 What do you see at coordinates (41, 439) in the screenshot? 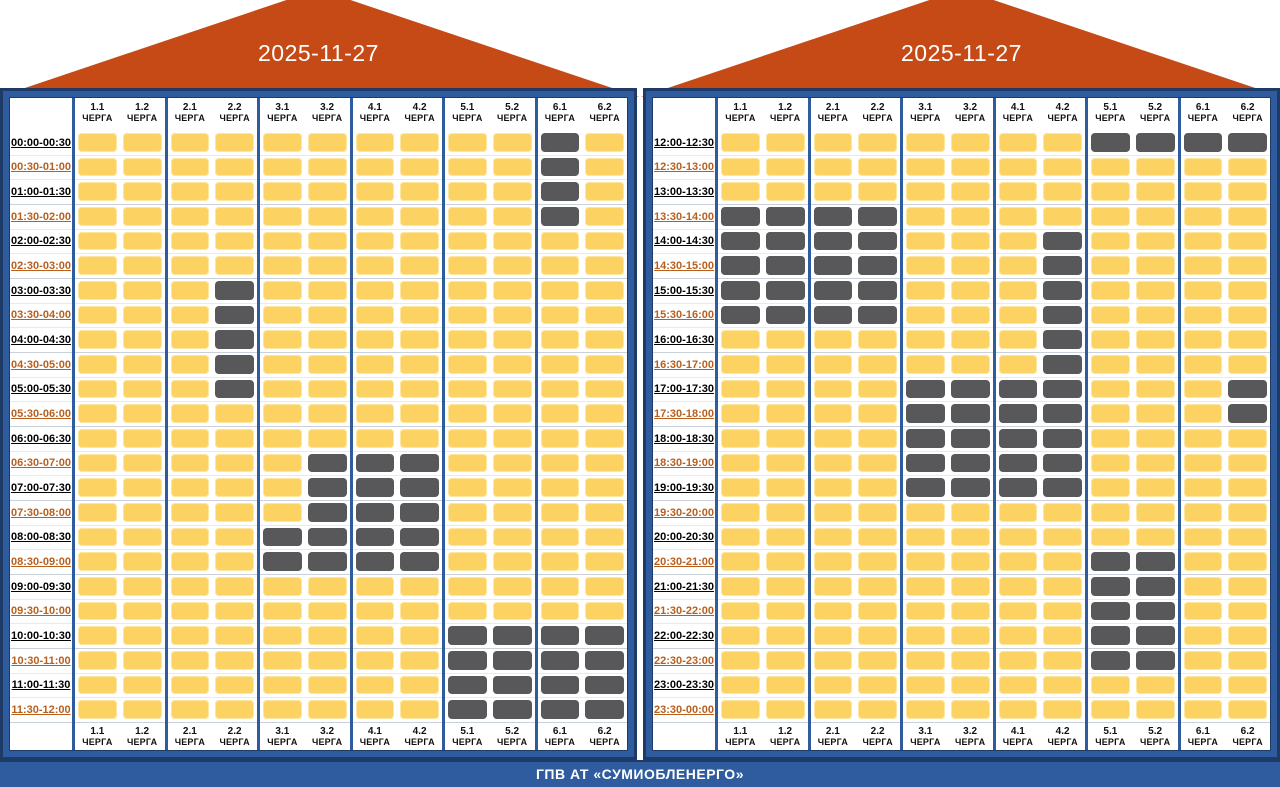
I see `time-label: 06:00-06:30` at bounding box center [41, 439].